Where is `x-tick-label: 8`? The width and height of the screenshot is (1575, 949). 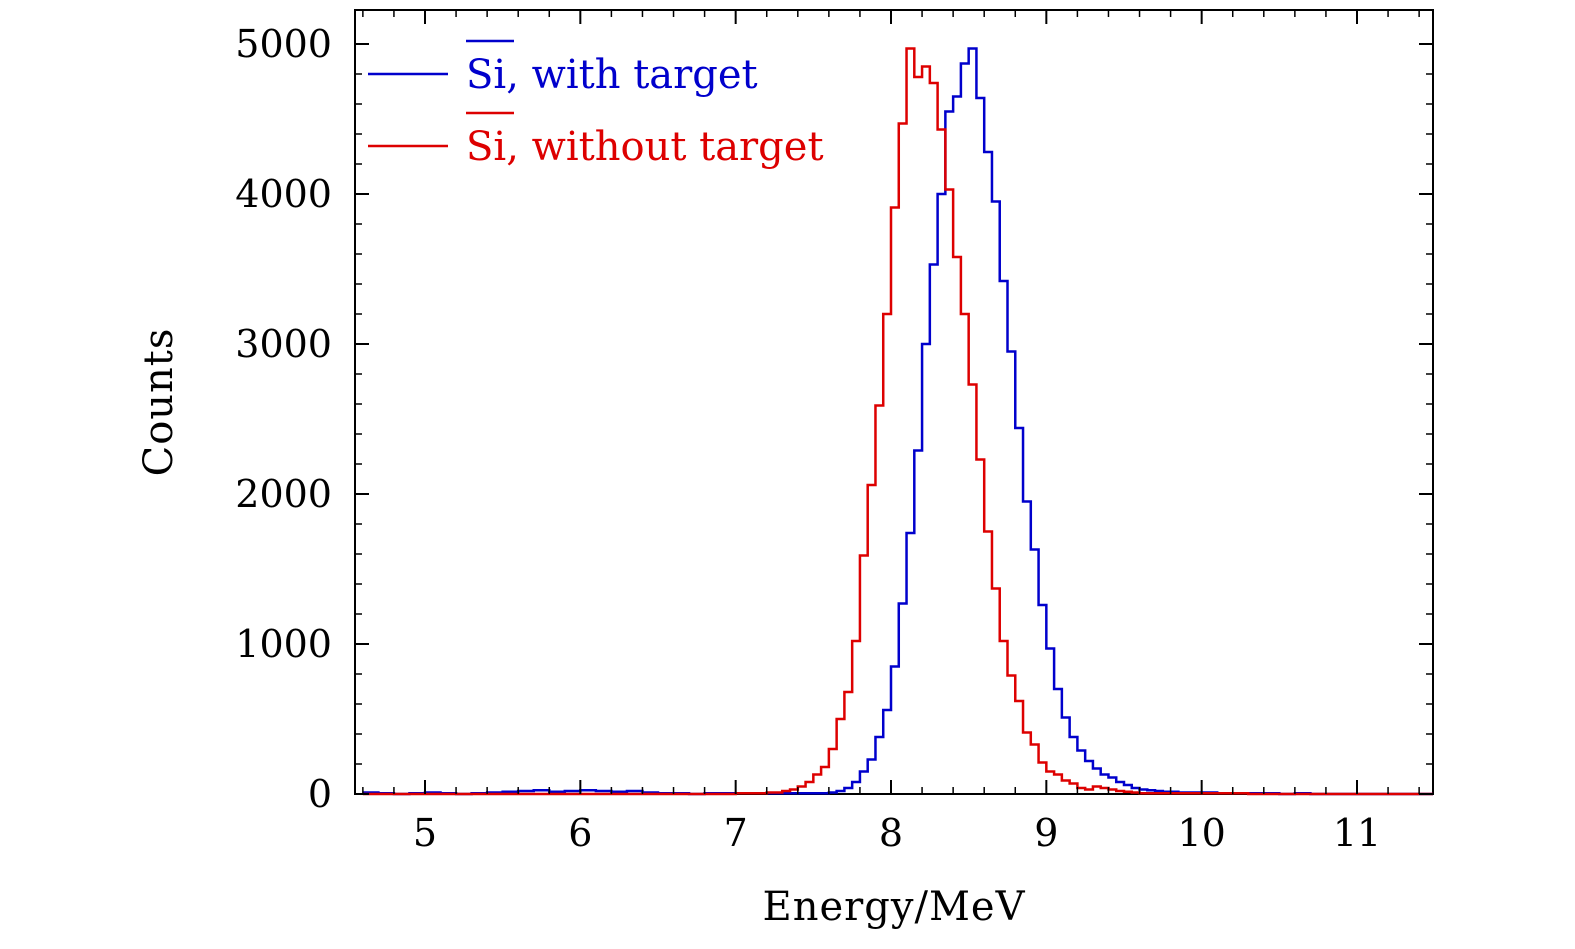 x-tick-label: 8 is located at coordinates (891, 833).